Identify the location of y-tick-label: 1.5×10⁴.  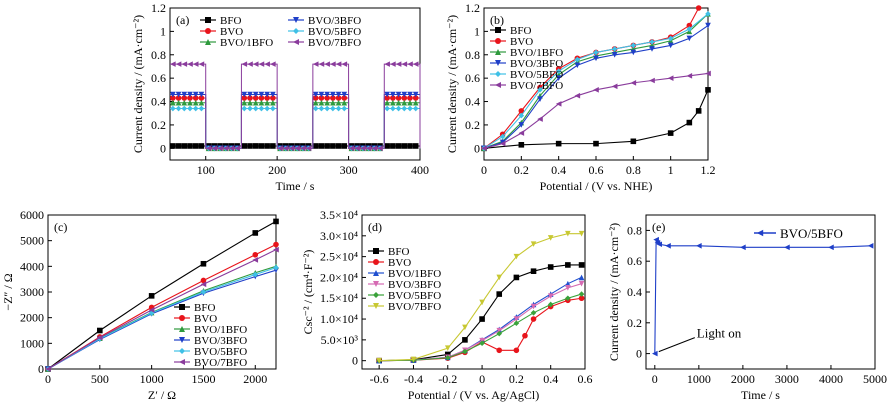
(339, 298).